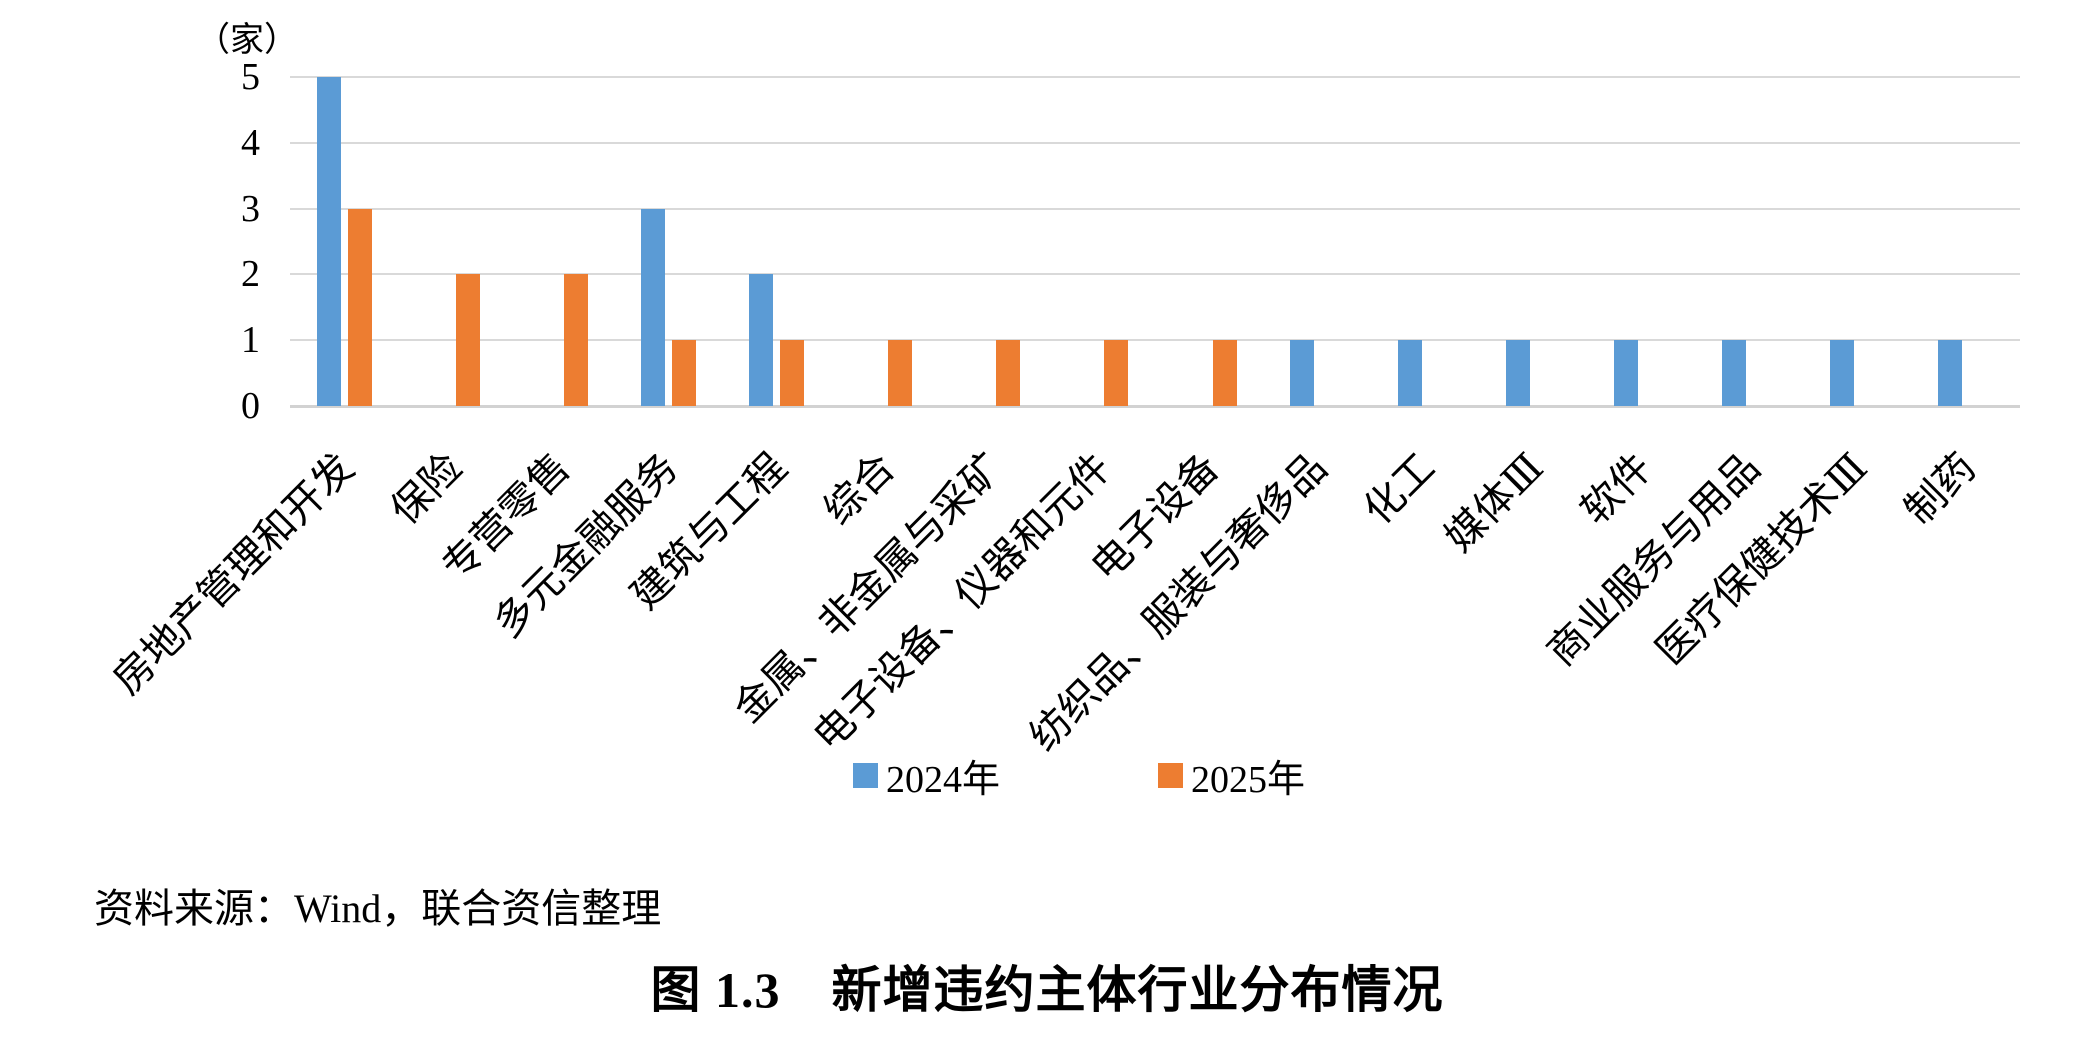 This screenshot has height=1042, width=2094. Describe the element at coordinates (1008, 373) in the screenshot. I see `bar-2025年-金属、非金属与采矿` at that location.